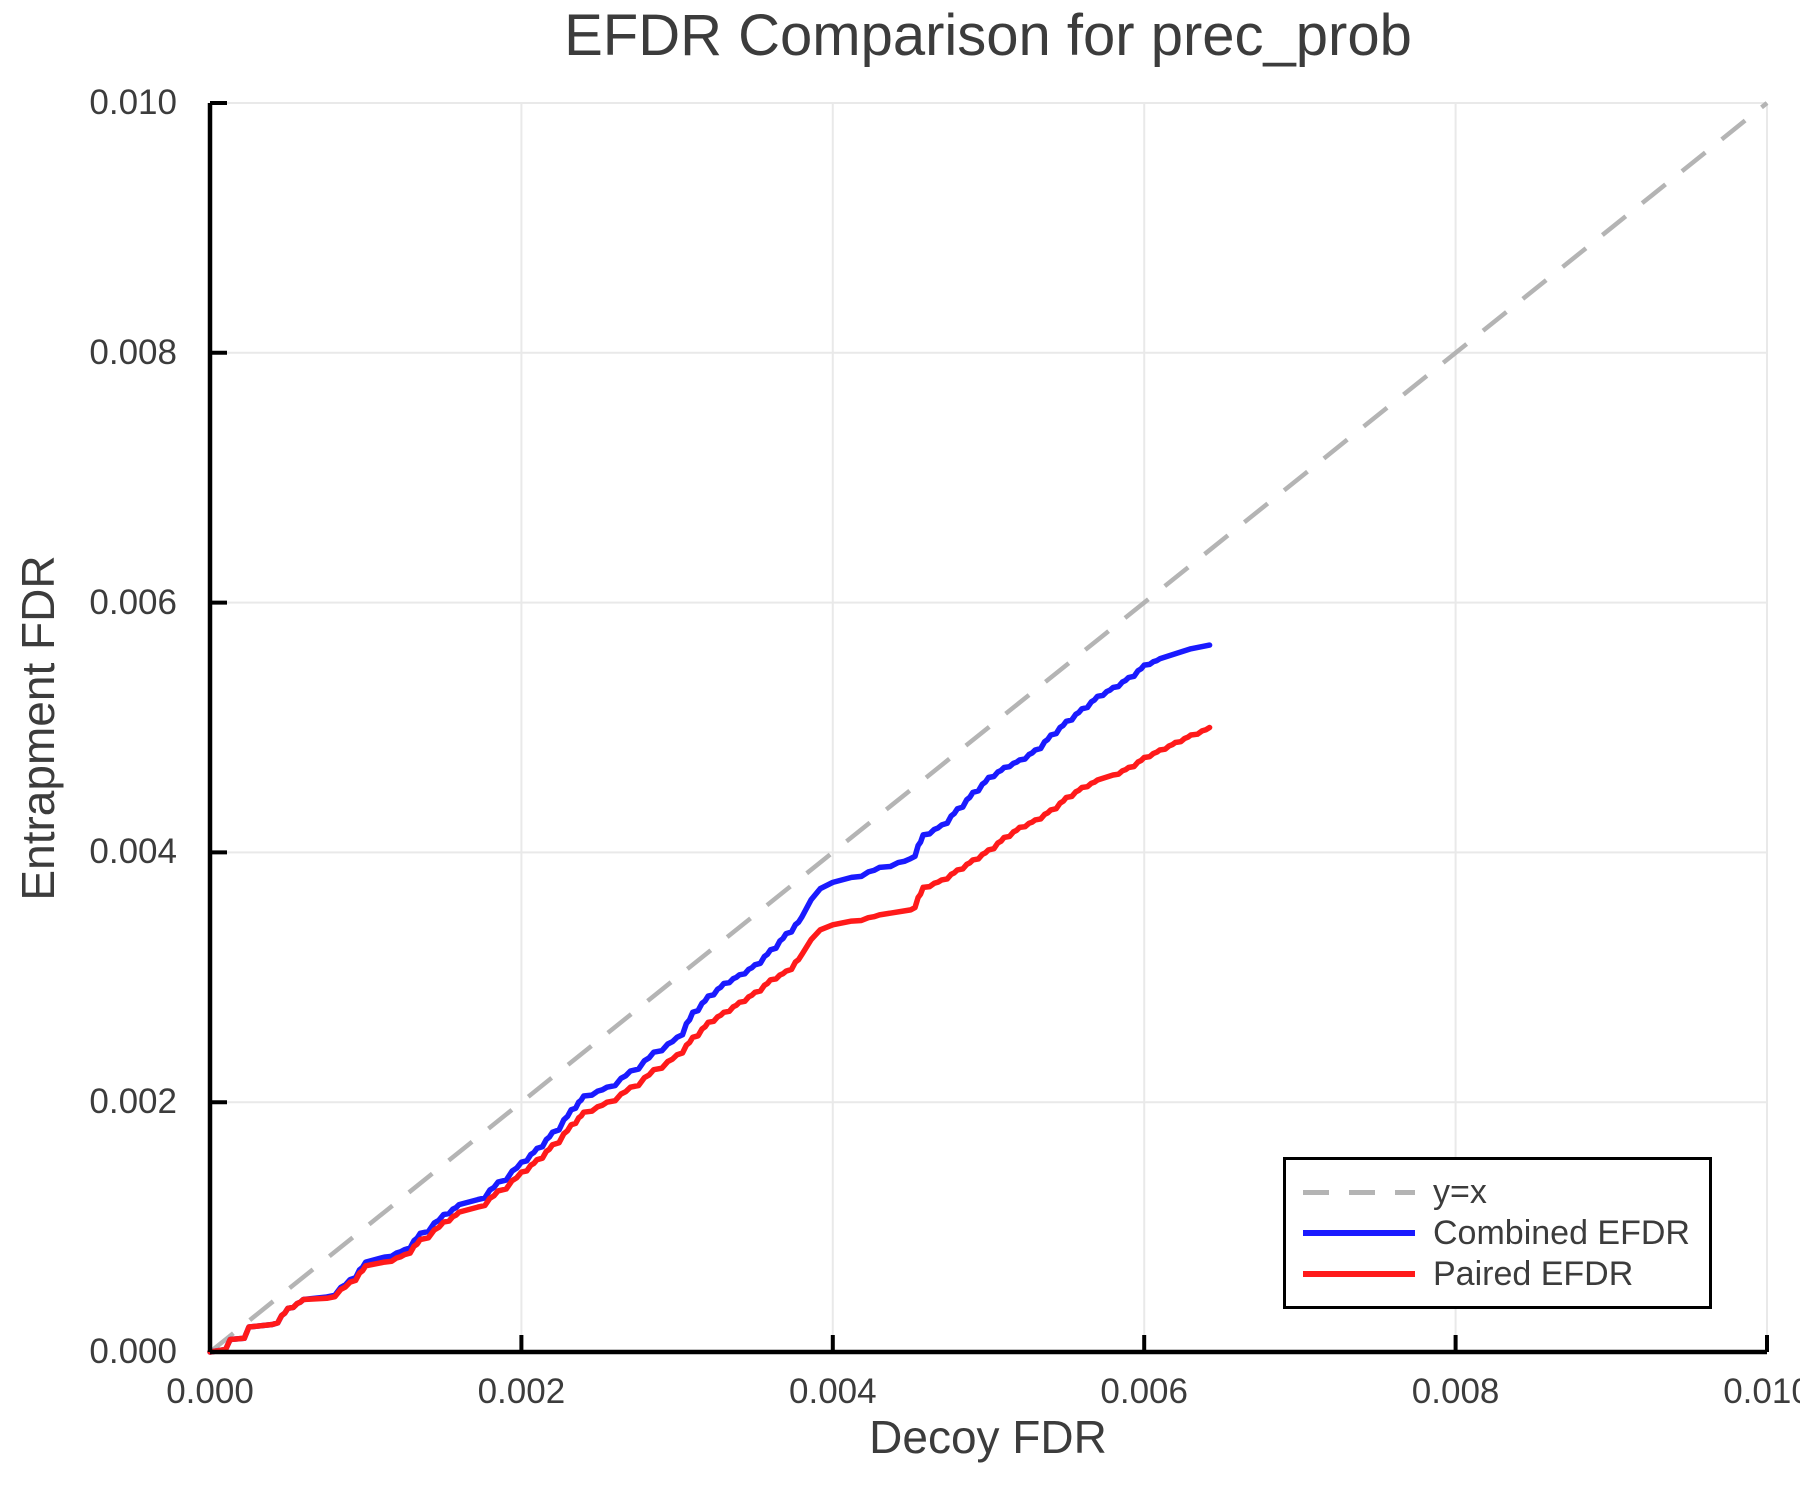 This screenshot has width=1800, height=1500. What do you see at coordinates (1506, 1192) in the screenshot?
I see `legend-row: y=x` at bounding box center [1506, 1192].